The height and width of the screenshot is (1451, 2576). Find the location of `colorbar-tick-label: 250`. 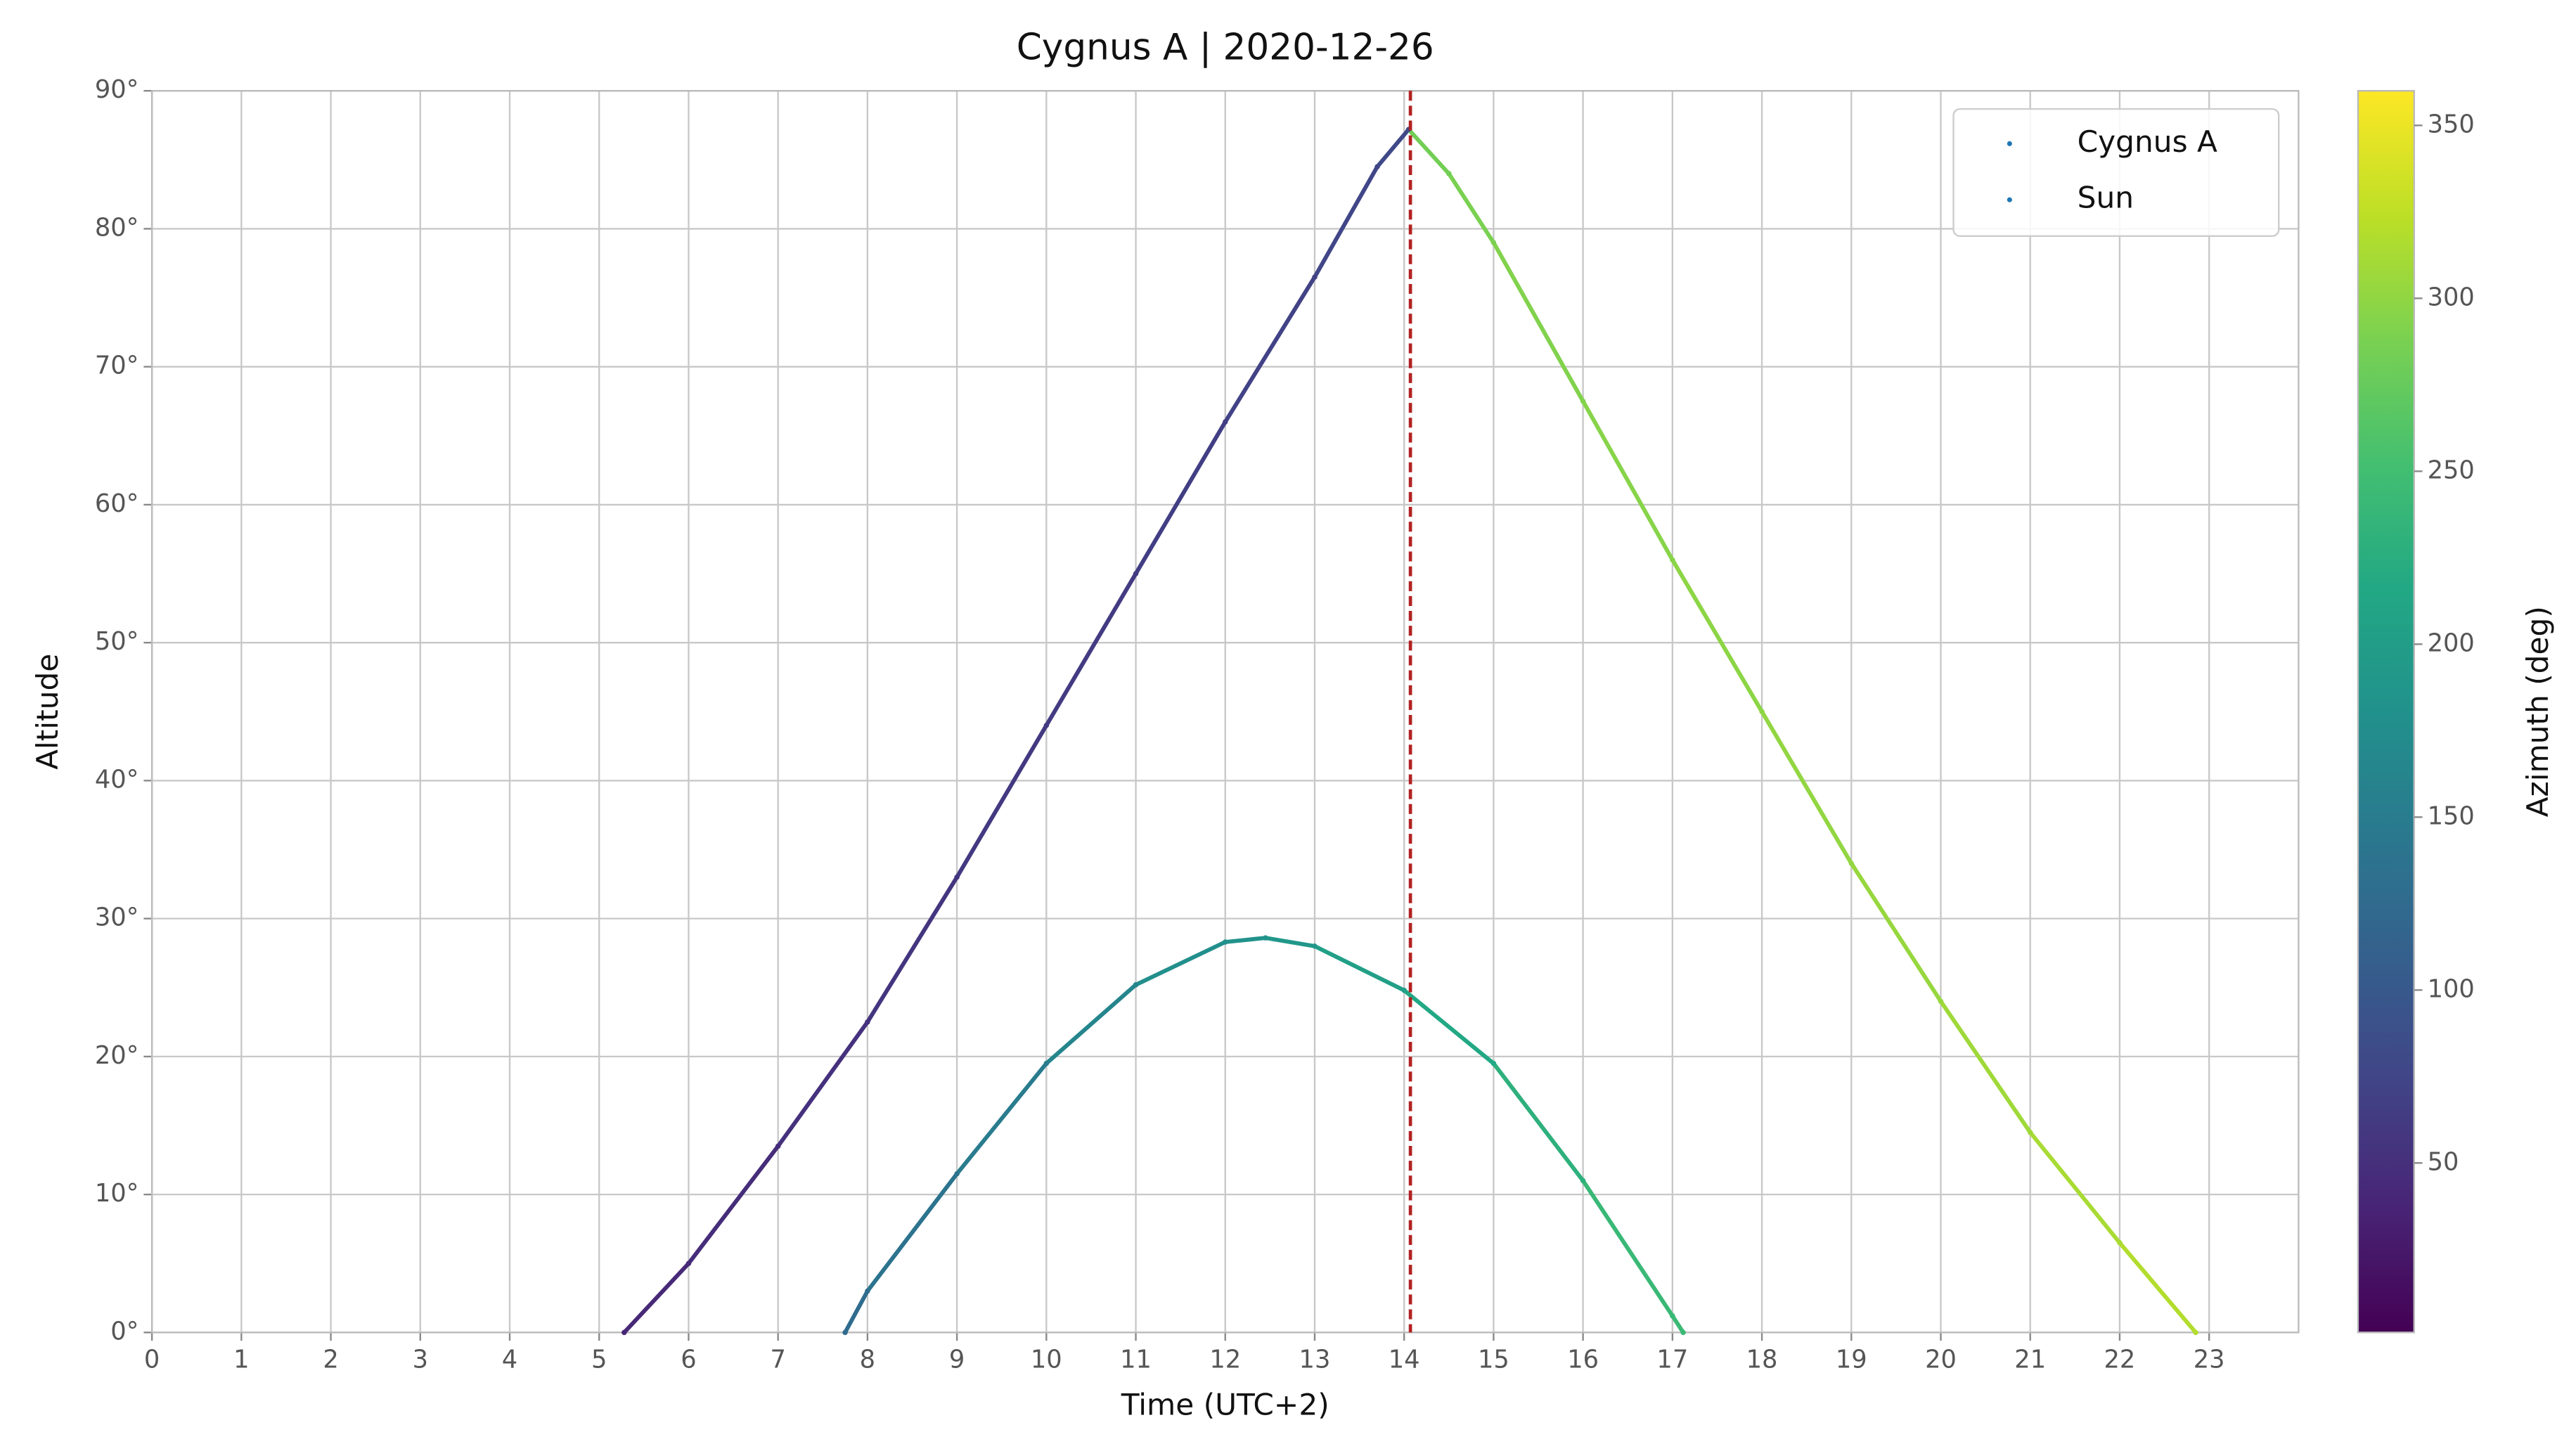

colorbar-tick-label: 250 is located at coordinates (2451, 470).